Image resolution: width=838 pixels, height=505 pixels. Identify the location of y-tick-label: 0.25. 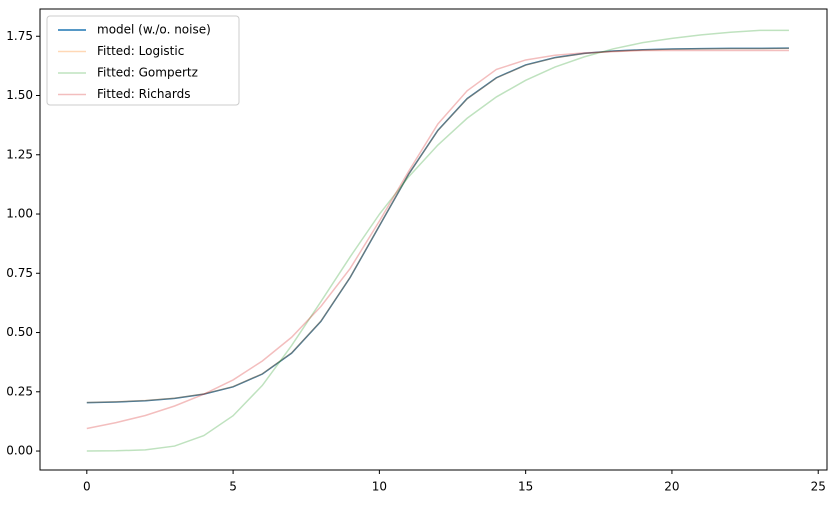
(19, 391).